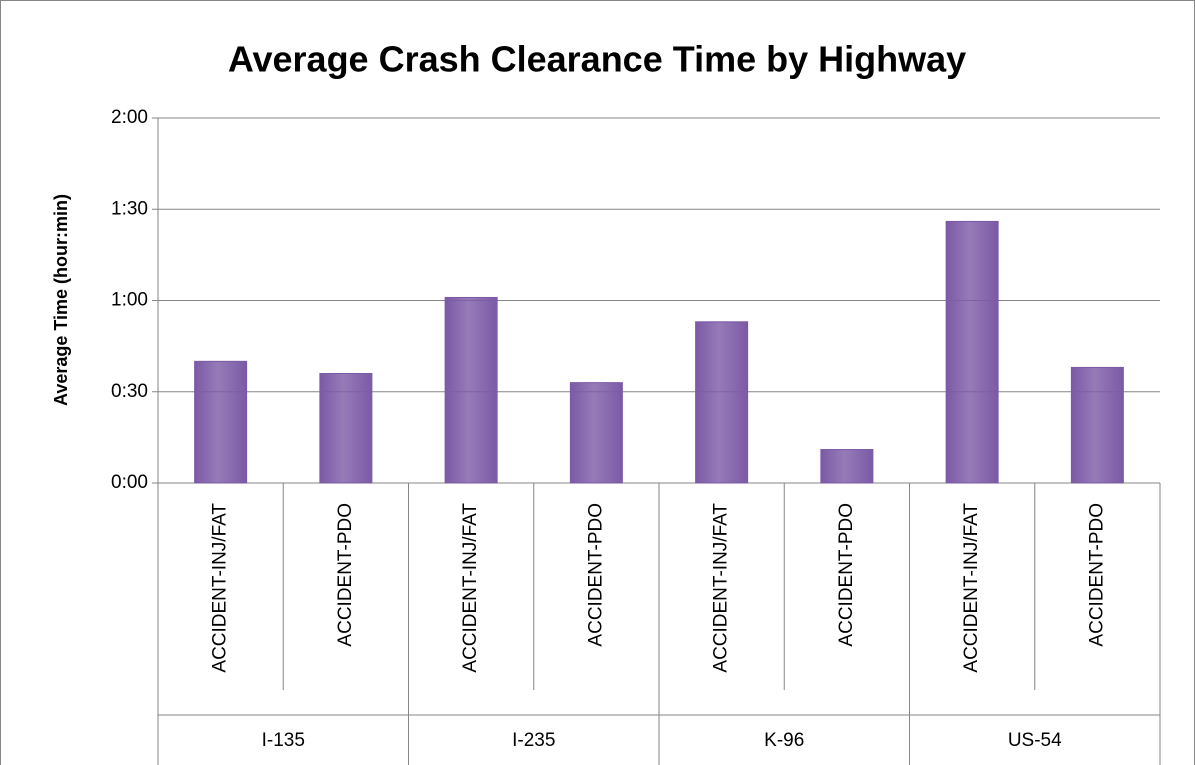 This screenshot has height=765, width=1195. I want to click on y-tick-label: 0:30, so click(129, 391).